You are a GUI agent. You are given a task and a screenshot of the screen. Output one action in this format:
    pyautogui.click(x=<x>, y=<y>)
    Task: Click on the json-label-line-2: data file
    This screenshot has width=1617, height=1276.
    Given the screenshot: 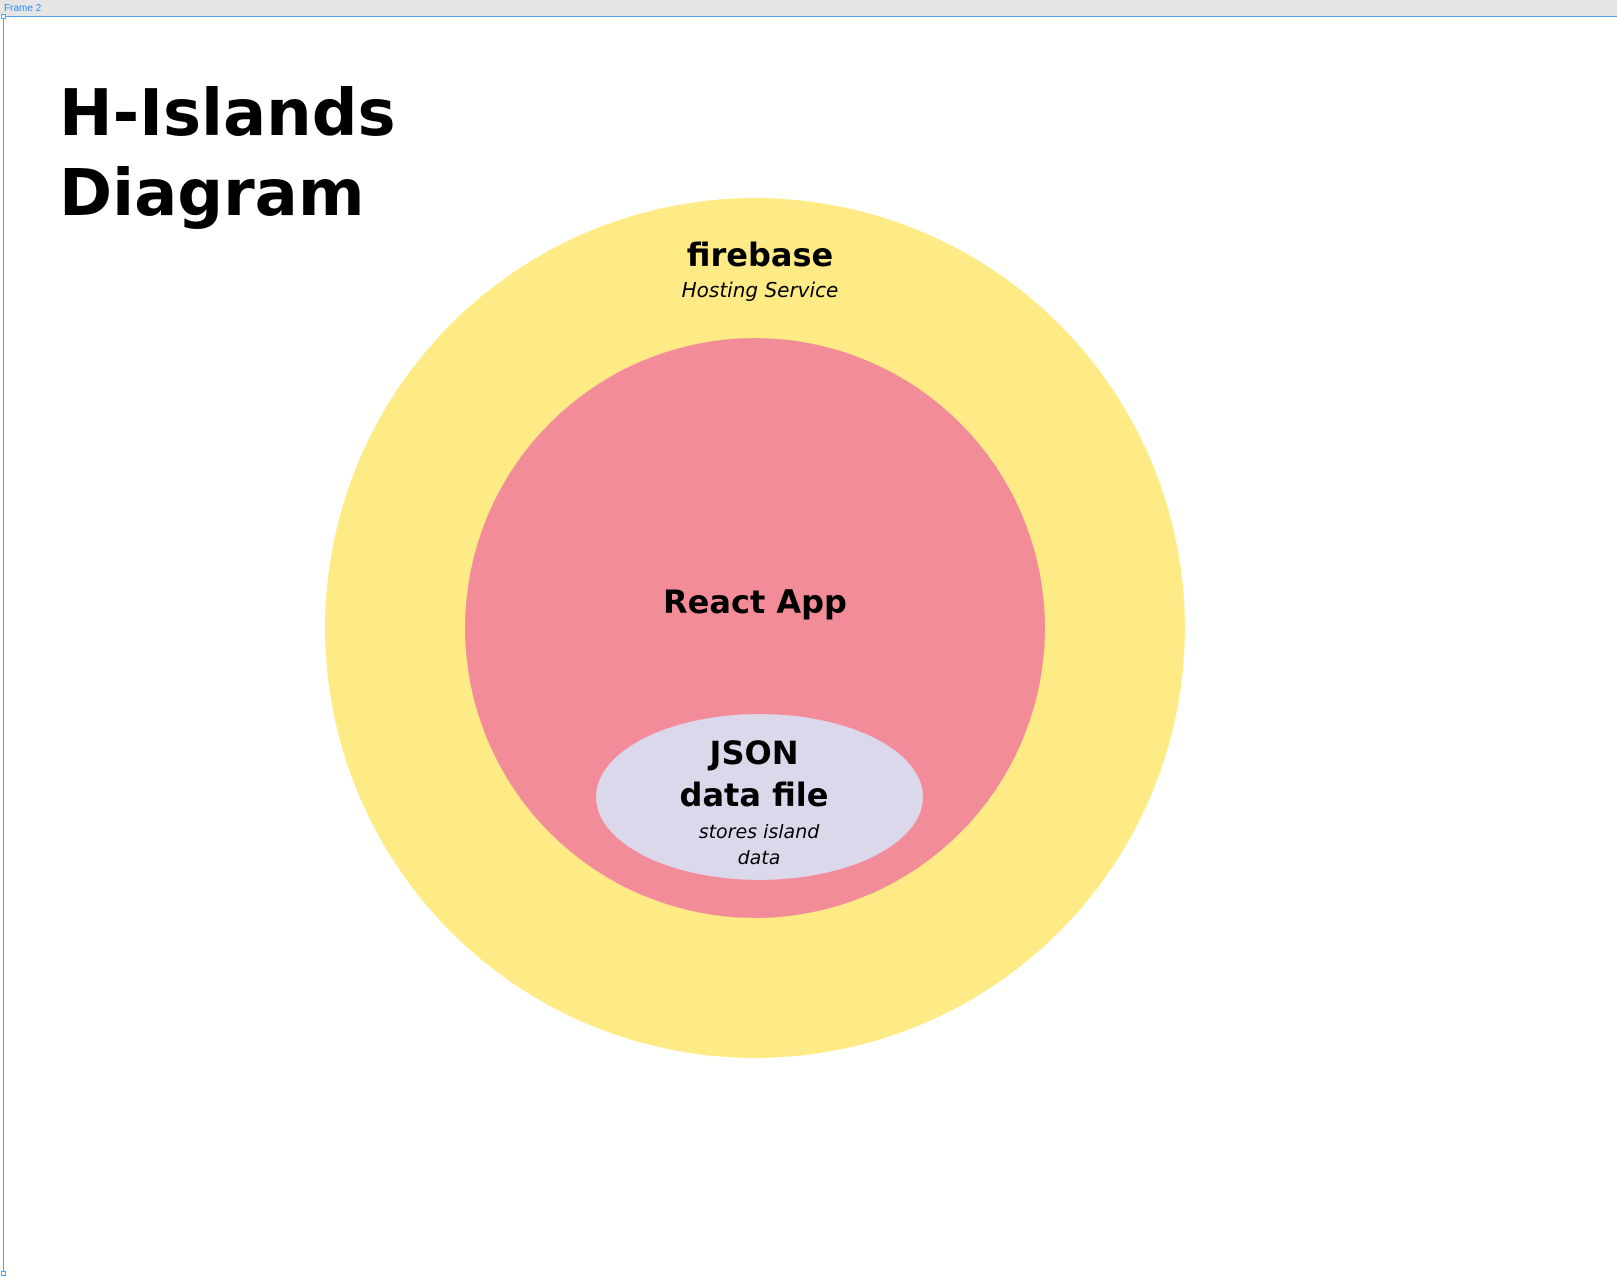 What is the action you would take?
    pyautogui.click(x=754, y=795)
    